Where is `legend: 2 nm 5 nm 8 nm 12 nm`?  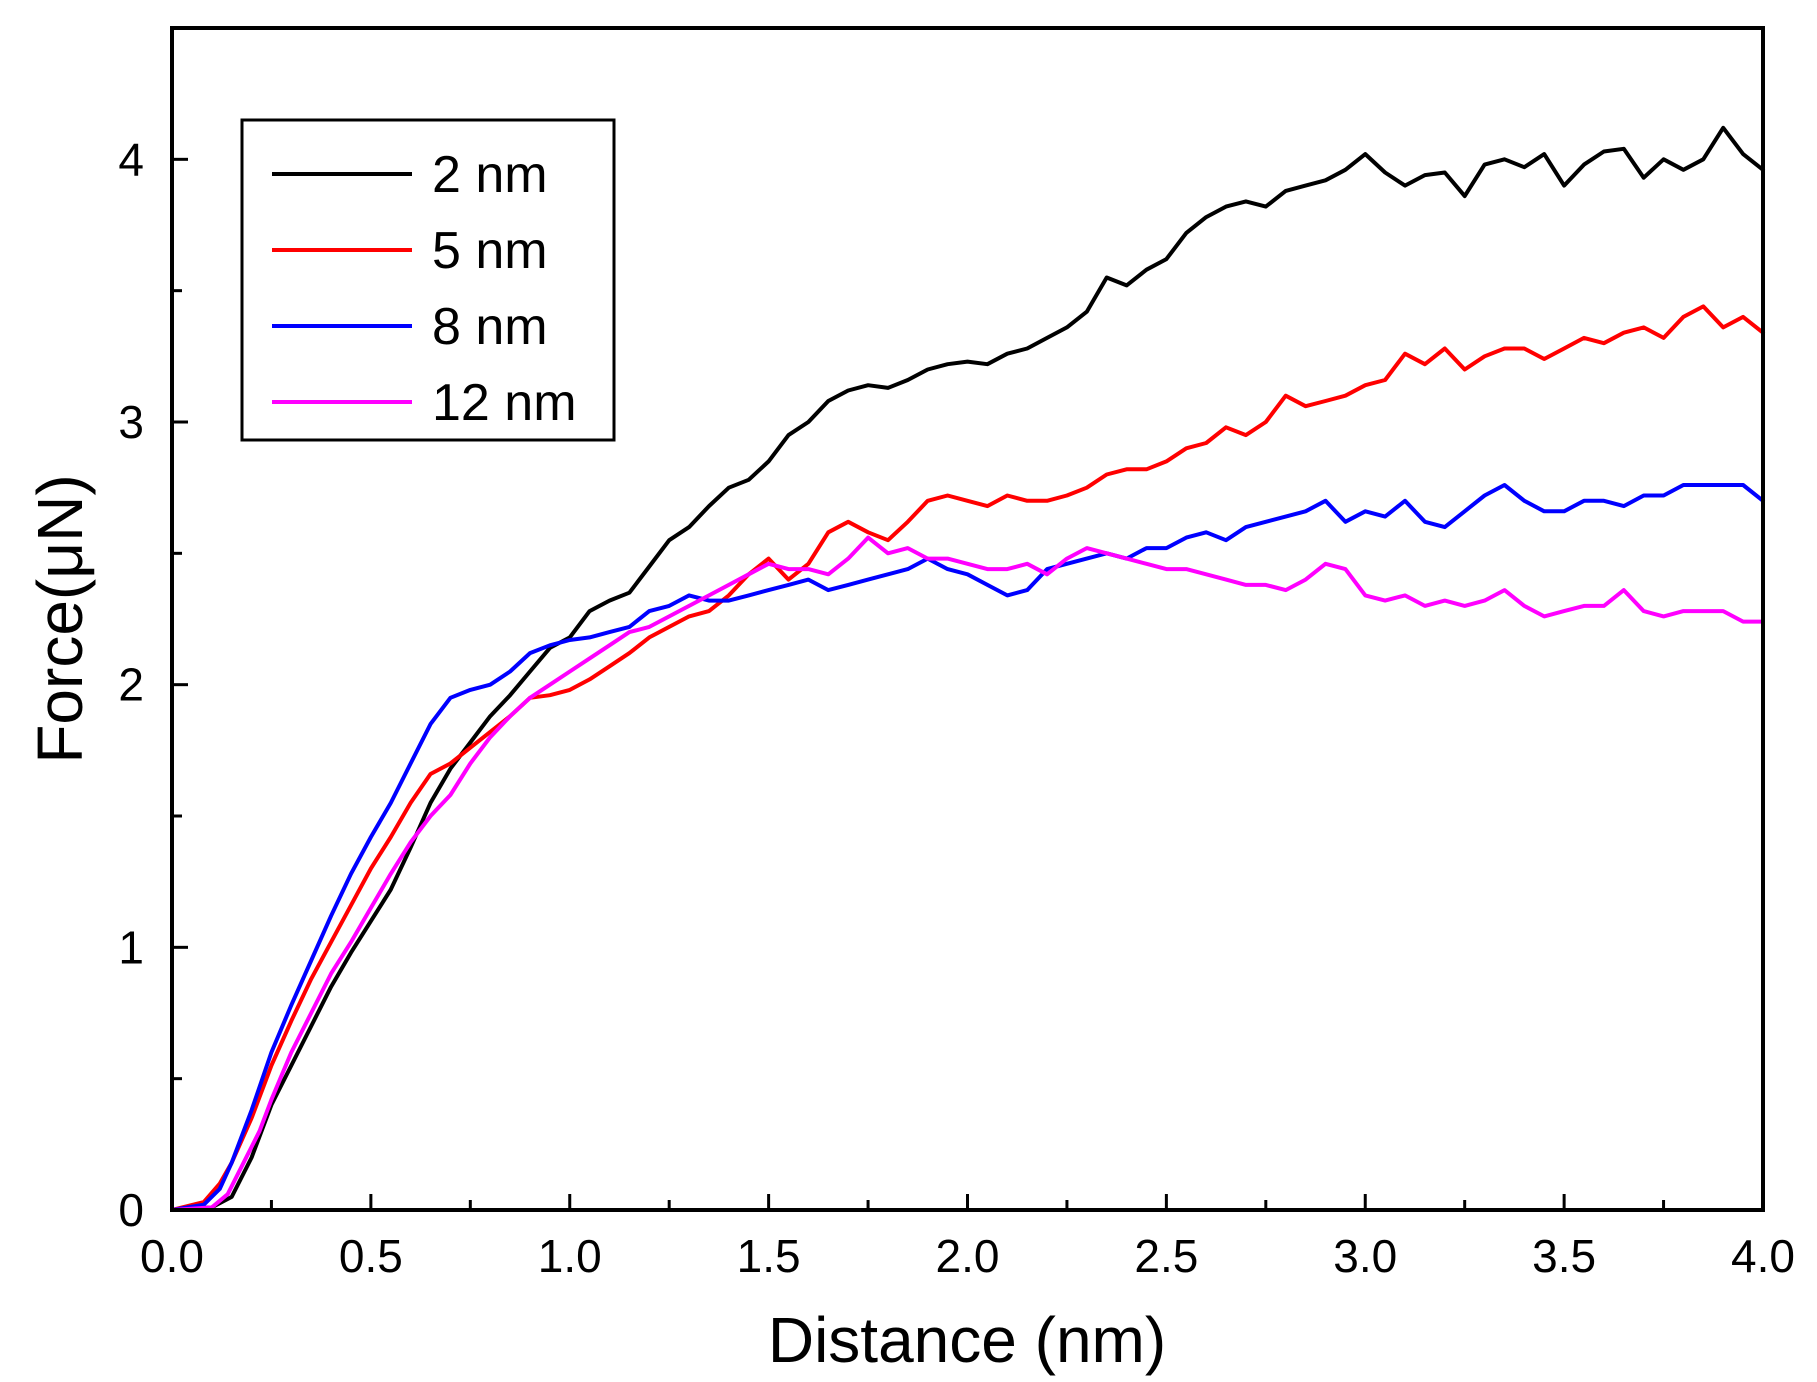 legend: 2 nm 5 nm 8 nm 12 nm is located at coordinates (428, 280).